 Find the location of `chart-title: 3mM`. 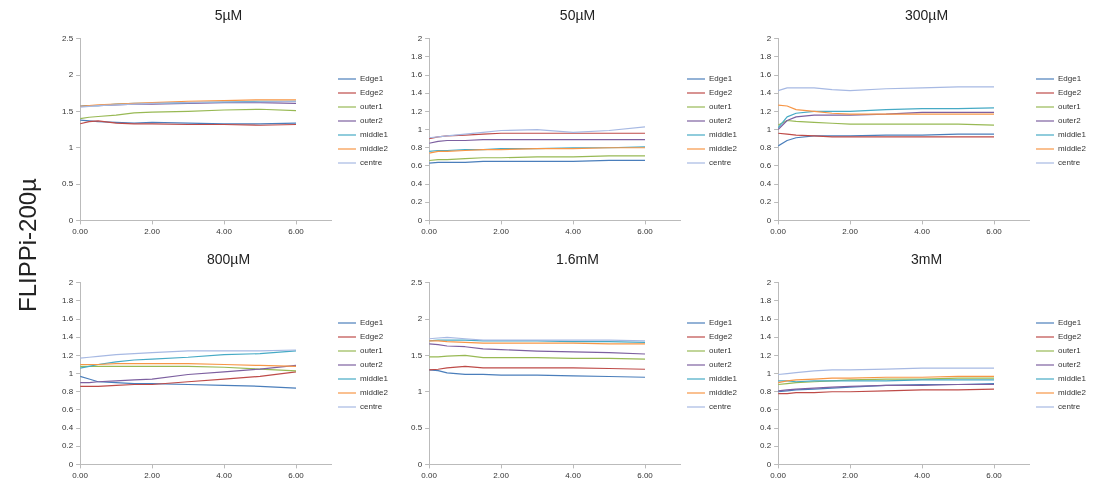

chart-title: 3mM is located at coordinates (926, 259).